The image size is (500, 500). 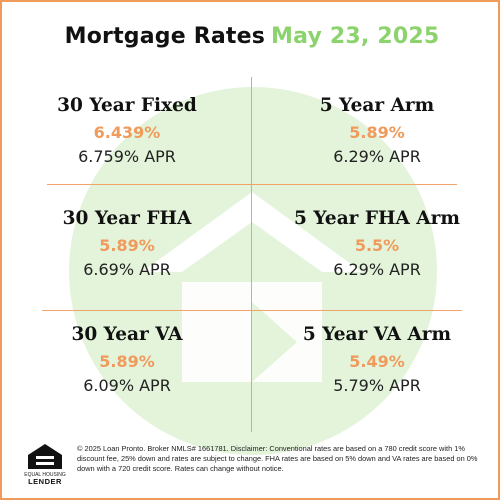 I want to click on equal-housing-lender-icon, so click(x=45, y=456).